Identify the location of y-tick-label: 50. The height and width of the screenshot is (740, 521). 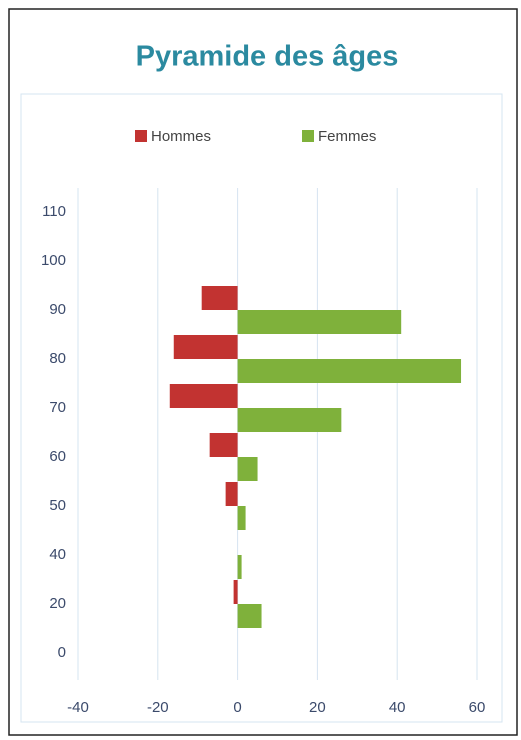
(57, 505).